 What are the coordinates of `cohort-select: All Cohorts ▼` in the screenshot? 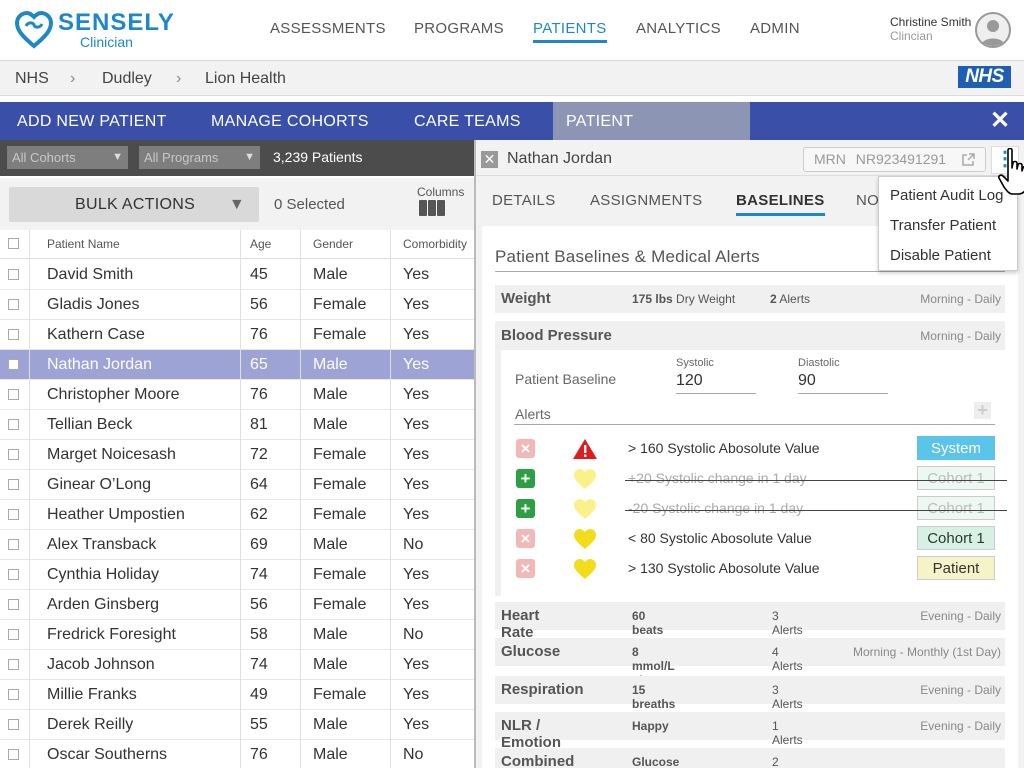 It's located at (67, 157).